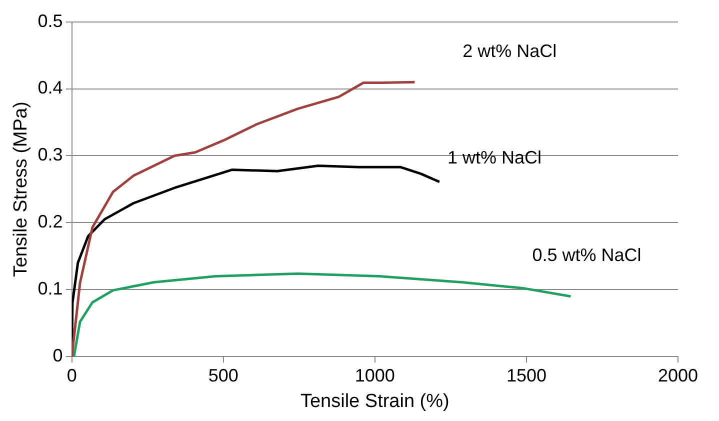  I want to click on series-label: 0.5 wt% NaCl, so click(587, 255).